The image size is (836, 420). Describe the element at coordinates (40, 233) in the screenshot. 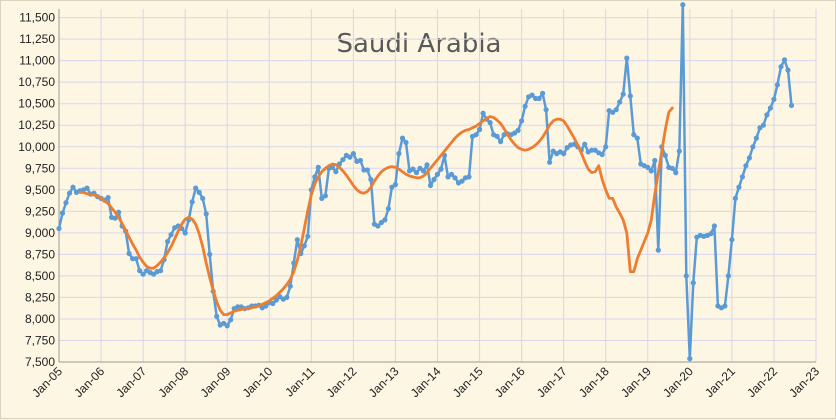

I see `y-tick-label: 9,000` at that location.